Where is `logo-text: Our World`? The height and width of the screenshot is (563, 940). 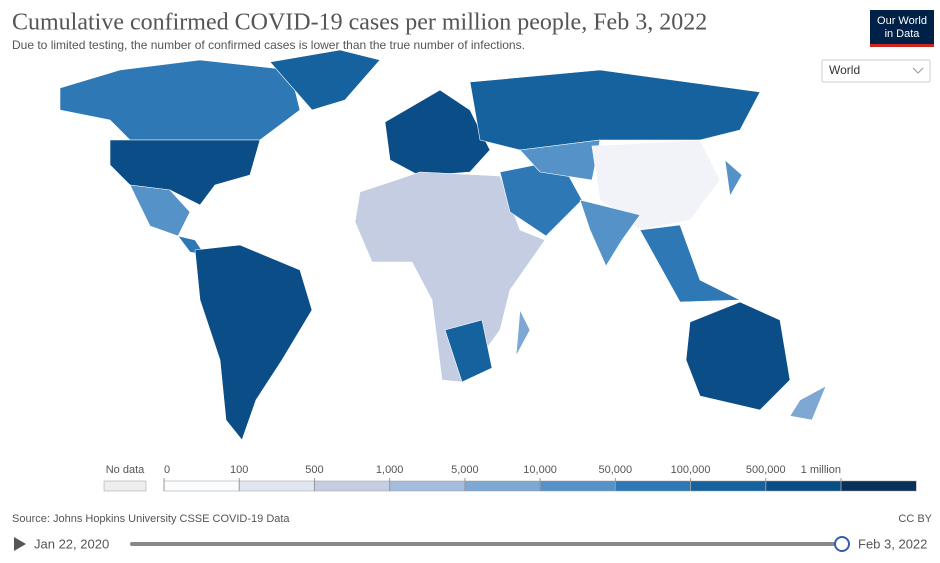
logo-text: Our World is located at coordinates (902, 21).